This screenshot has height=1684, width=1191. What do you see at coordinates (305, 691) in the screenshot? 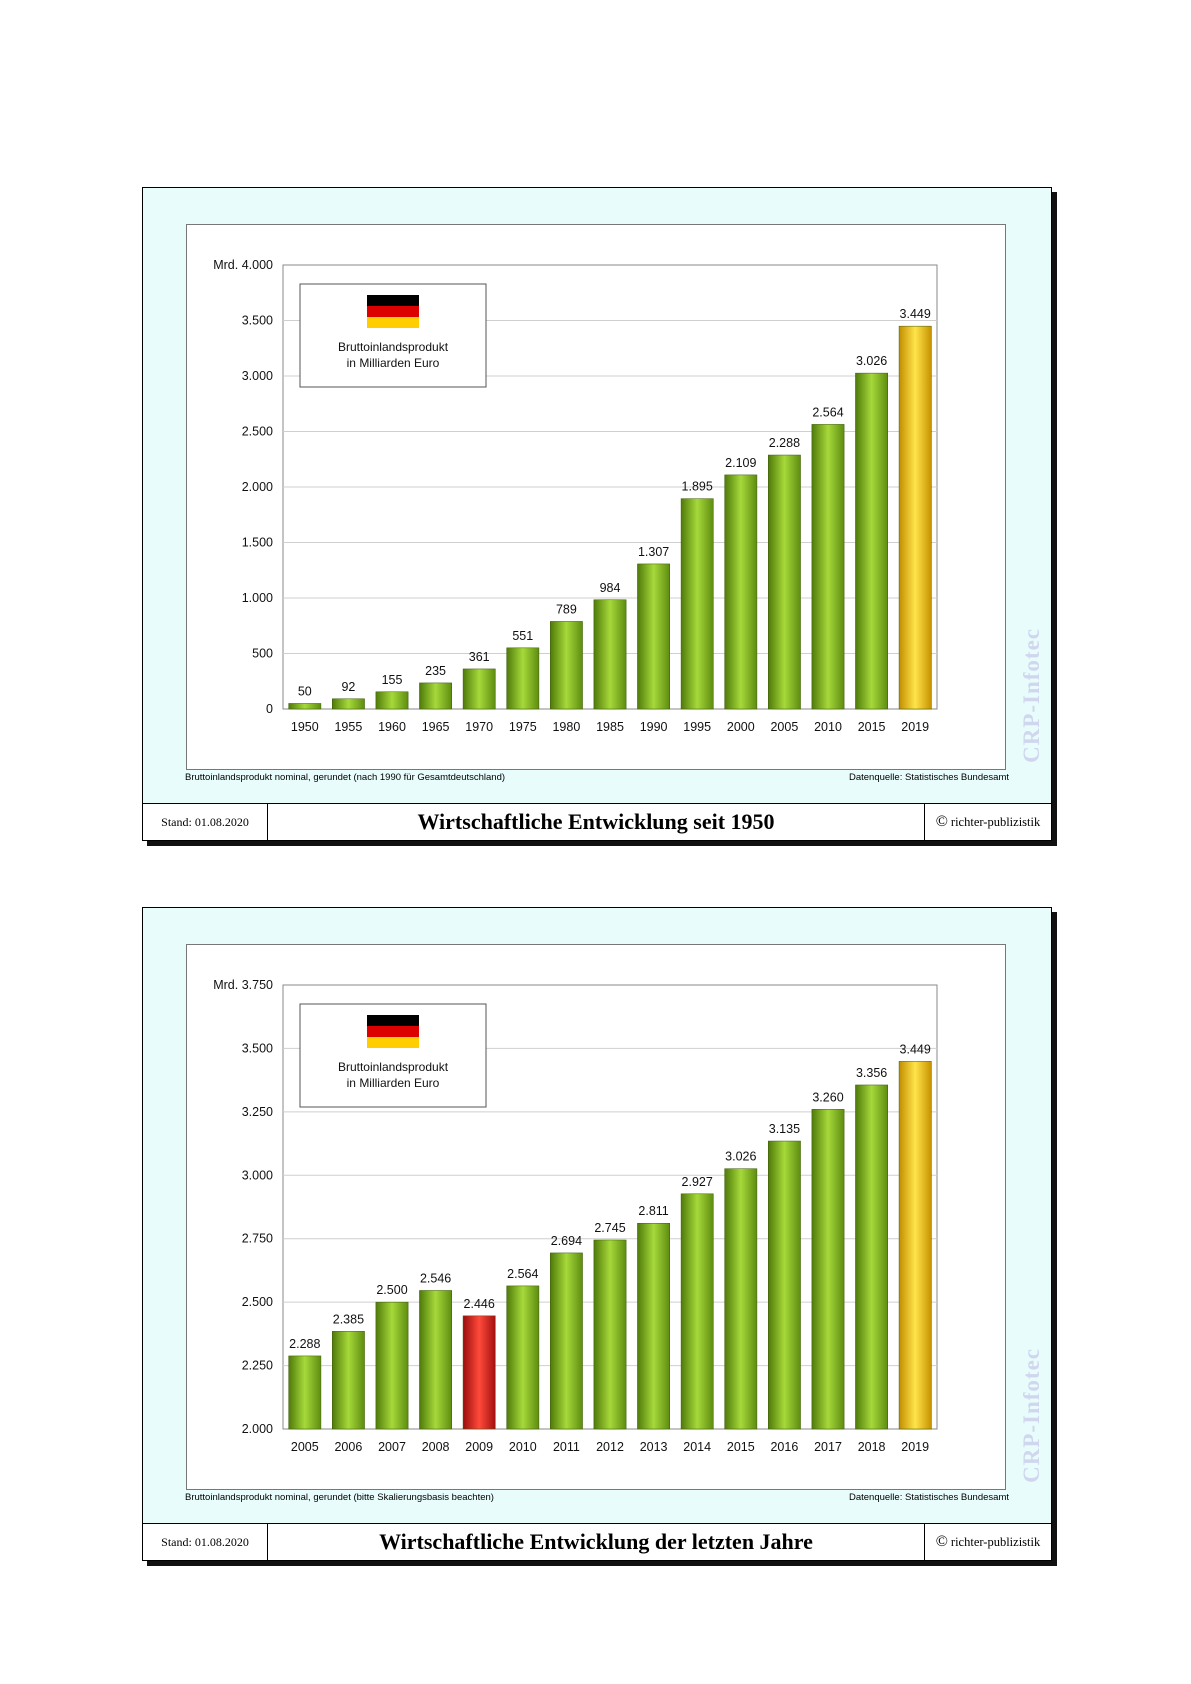
I see `data-label: 50` at bounding box center [305, 691].